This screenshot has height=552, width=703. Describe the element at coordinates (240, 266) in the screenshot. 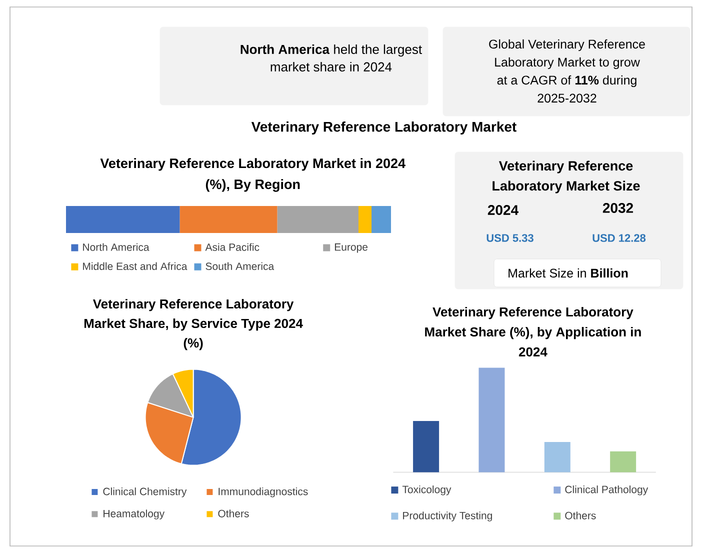

I see `legend-label: South America` at that location.